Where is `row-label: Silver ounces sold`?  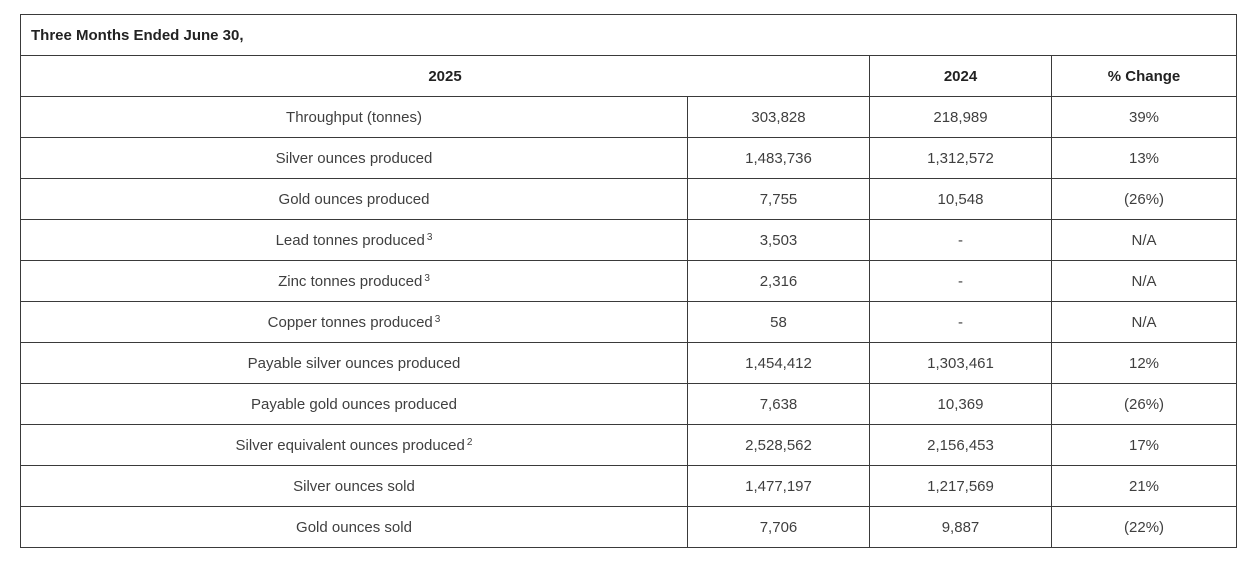
row-label: Silver ounces sold is located at coordinates (354, 486).